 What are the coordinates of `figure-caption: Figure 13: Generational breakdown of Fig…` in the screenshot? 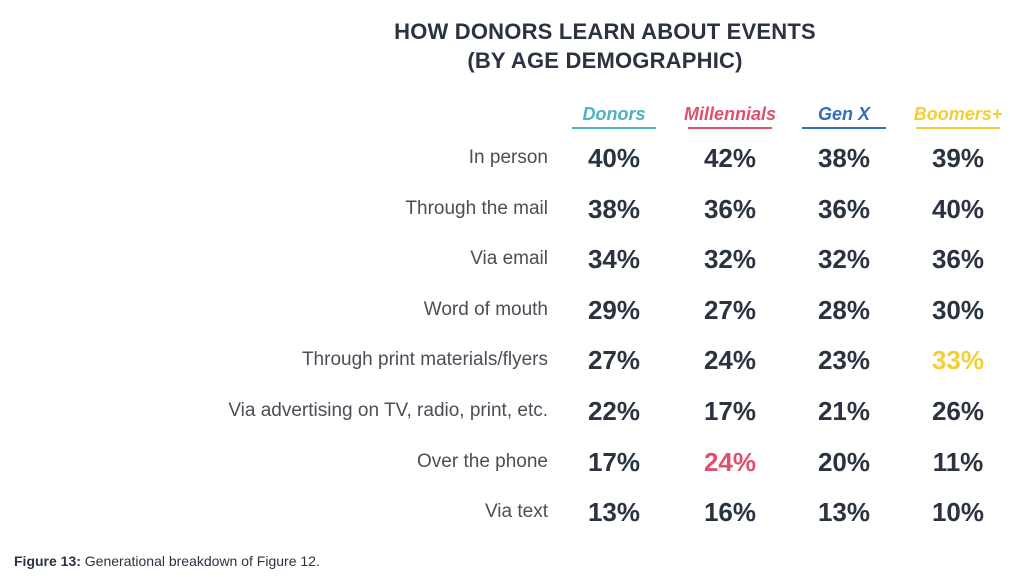 It's located at (167, 561).